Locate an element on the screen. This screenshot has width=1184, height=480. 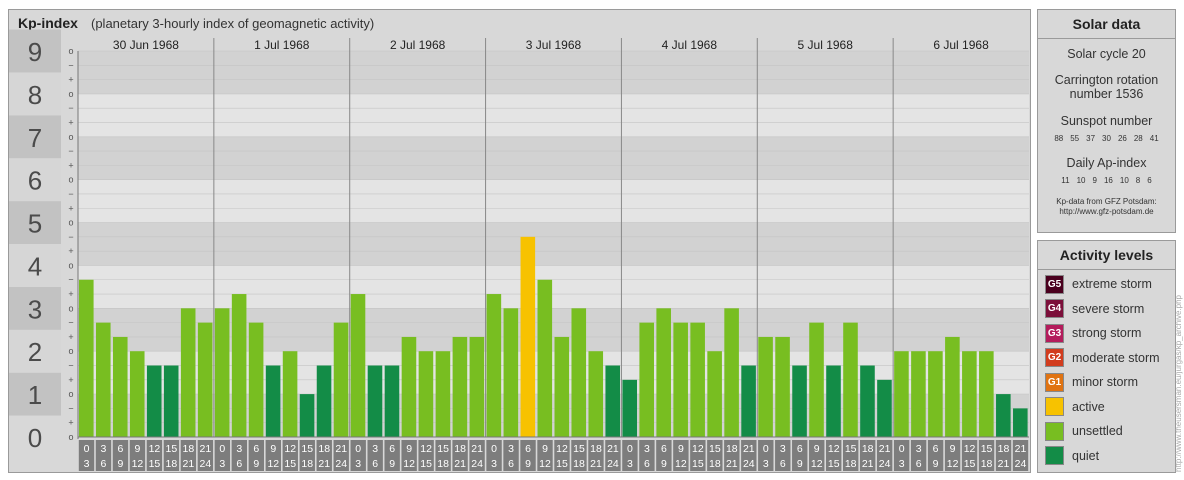
ap-value: 10 is located at coordinates (1081, 180).